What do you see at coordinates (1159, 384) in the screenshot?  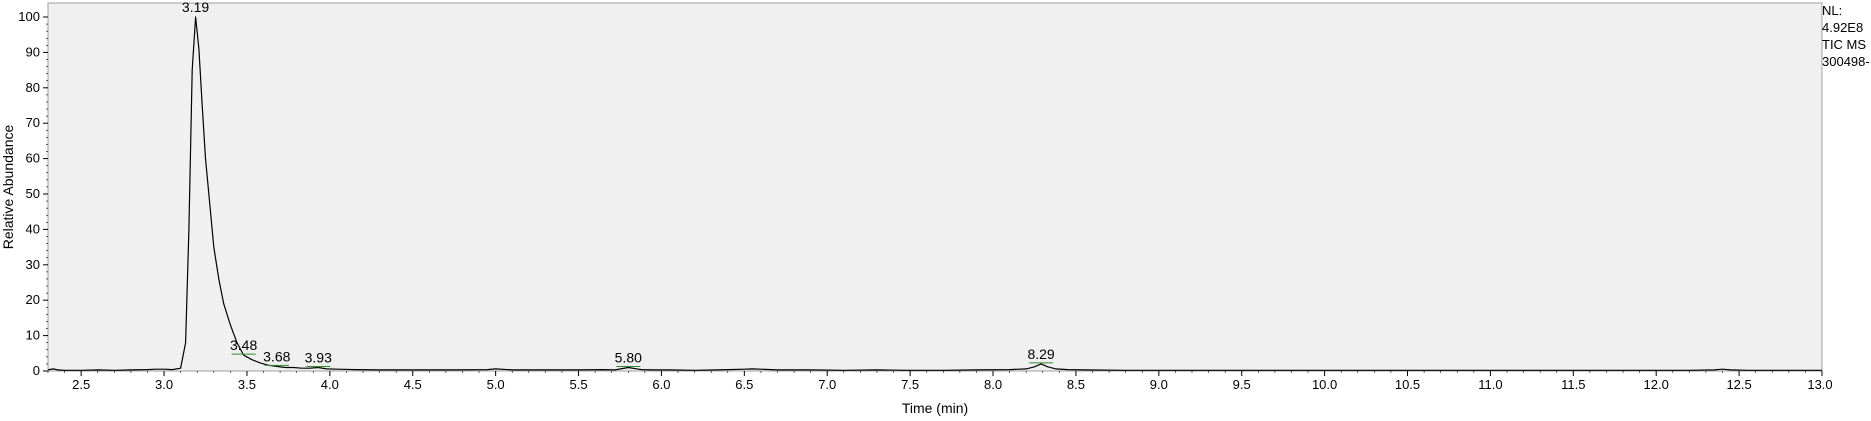 I see `x-tick-label: 9.0` at bounding box center [1159, 384].